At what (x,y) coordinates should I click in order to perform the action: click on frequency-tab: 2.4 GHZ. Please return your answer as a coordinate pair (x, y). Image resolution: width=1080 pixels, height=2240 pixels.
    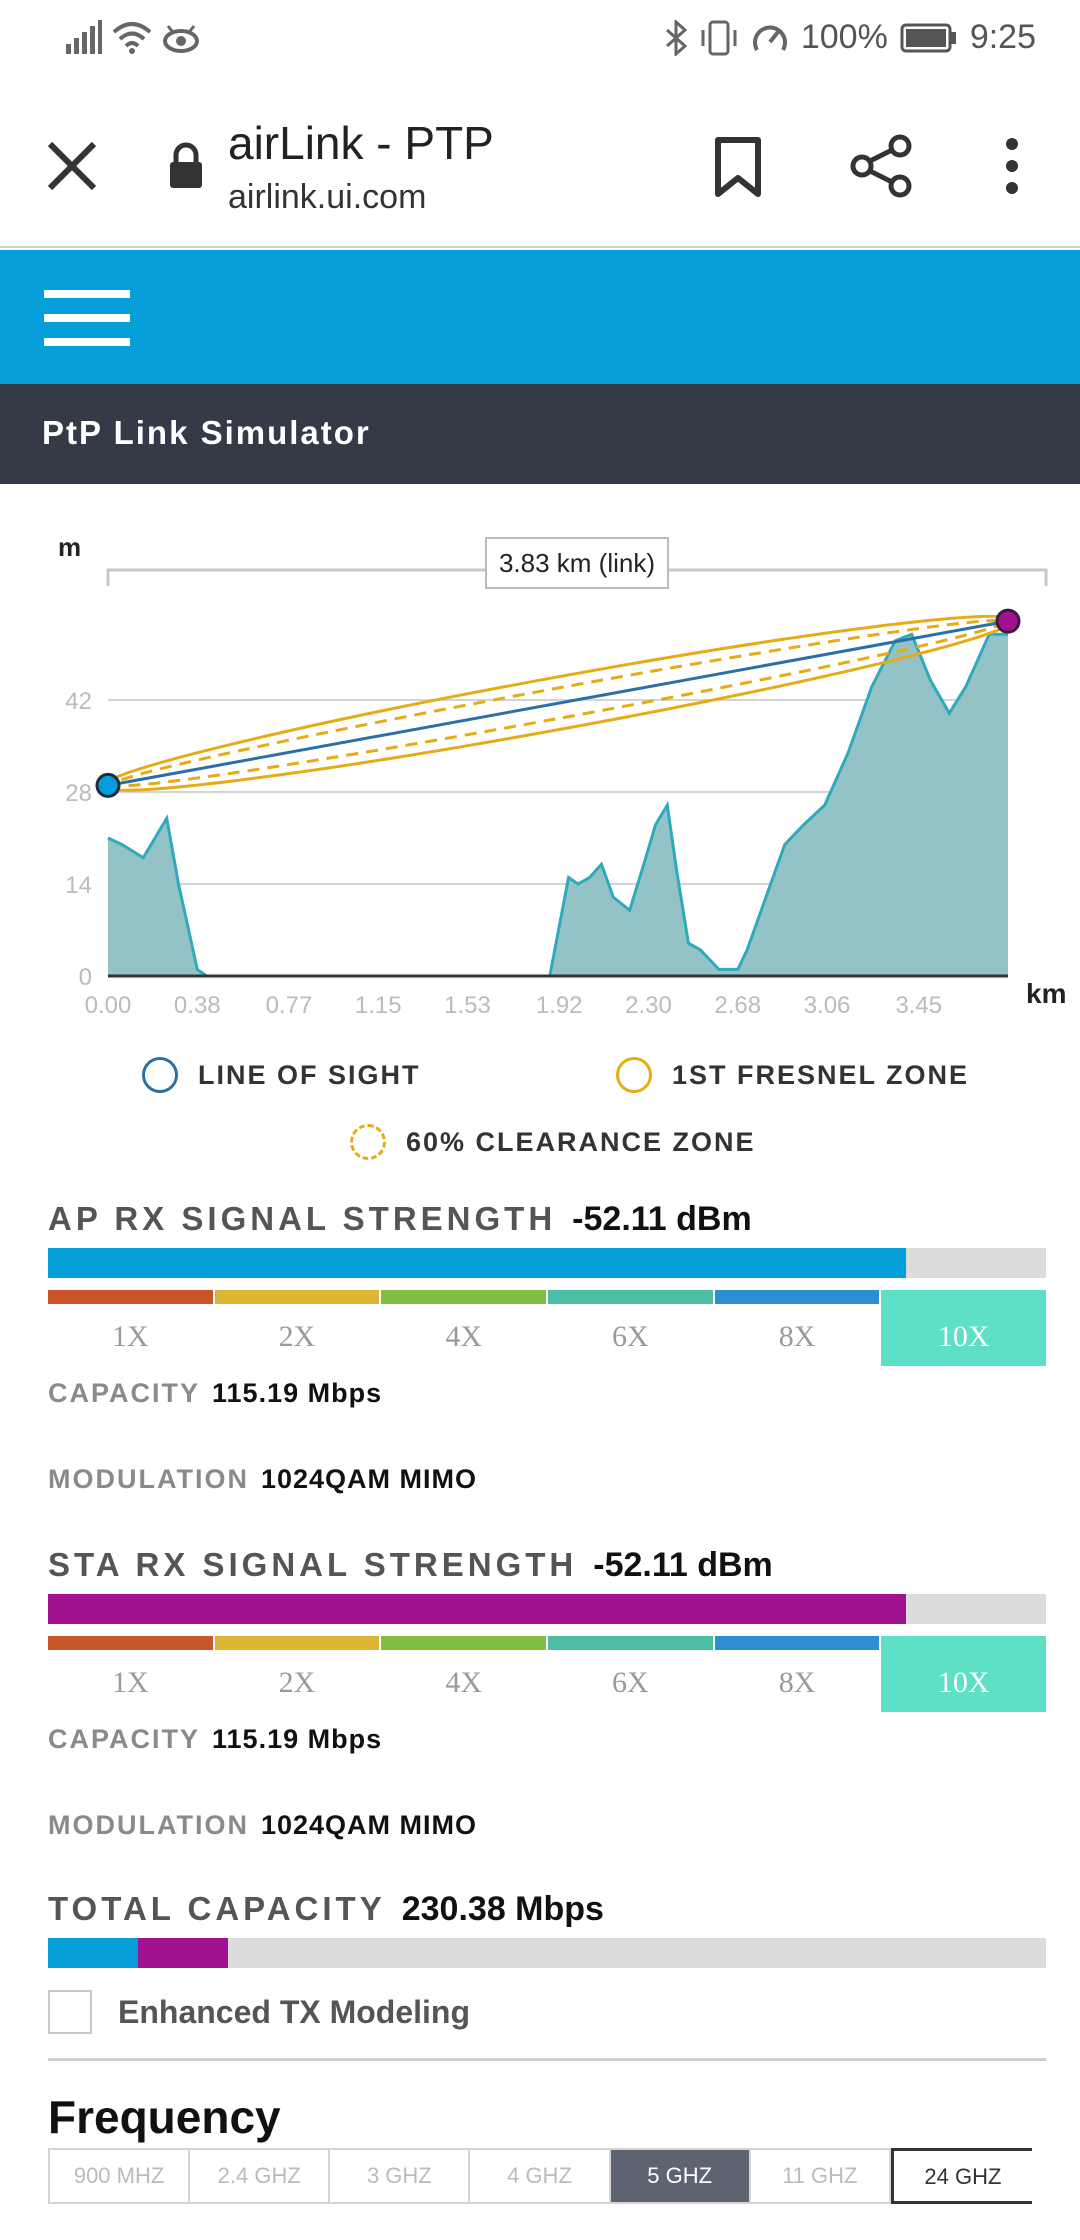
    Looking at the image, I should click on (260, 2176).